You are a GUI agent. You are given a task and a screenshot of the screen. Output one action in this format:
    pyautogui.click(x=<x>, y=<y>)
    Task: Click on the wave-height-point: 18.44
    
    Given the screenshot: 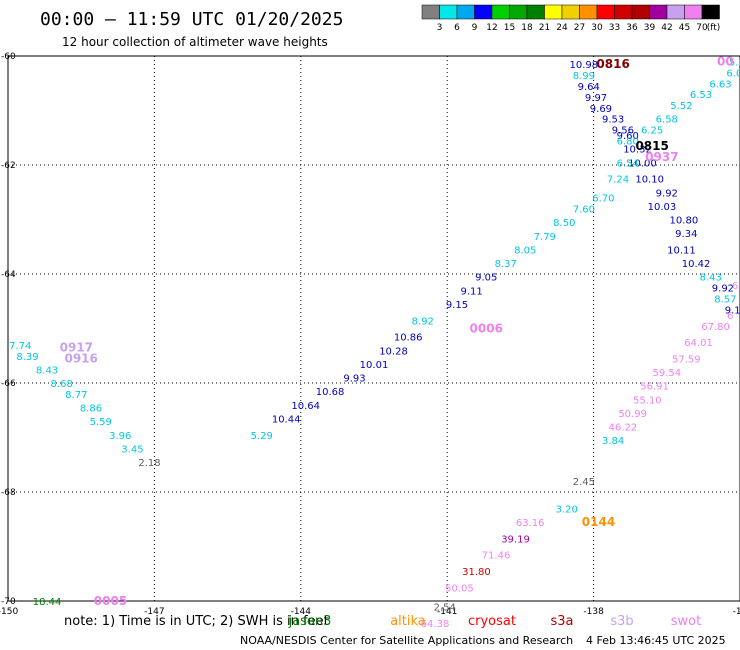 What is the action you would take?
    pyautogui.click(x=47, y=602)
    